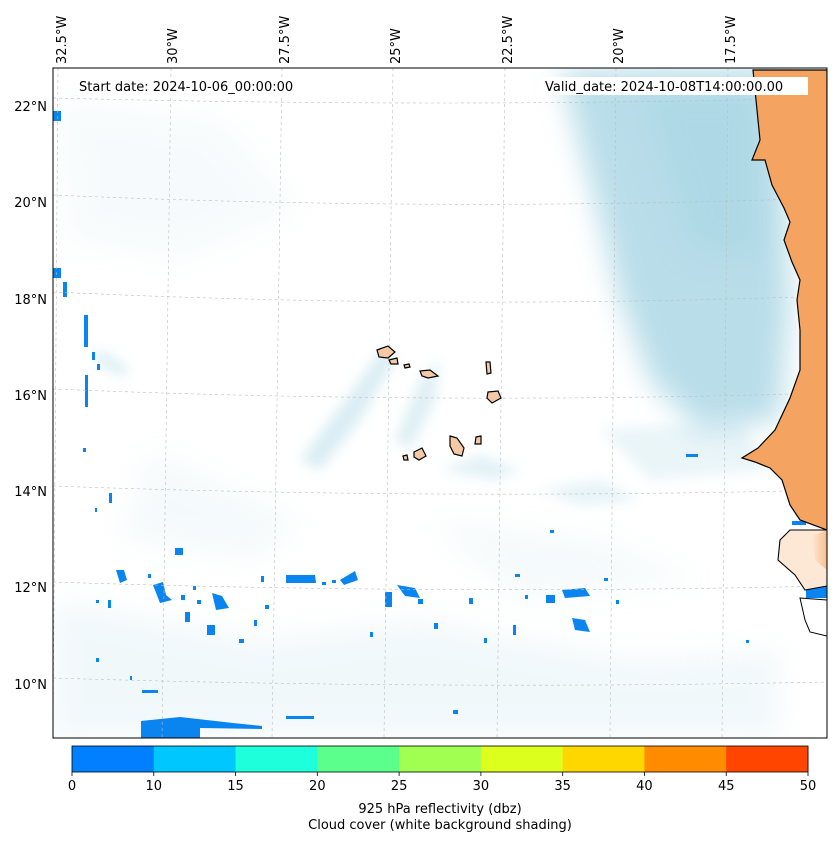  I want to click on lon-label: 32.5°W, so click(62, 40).